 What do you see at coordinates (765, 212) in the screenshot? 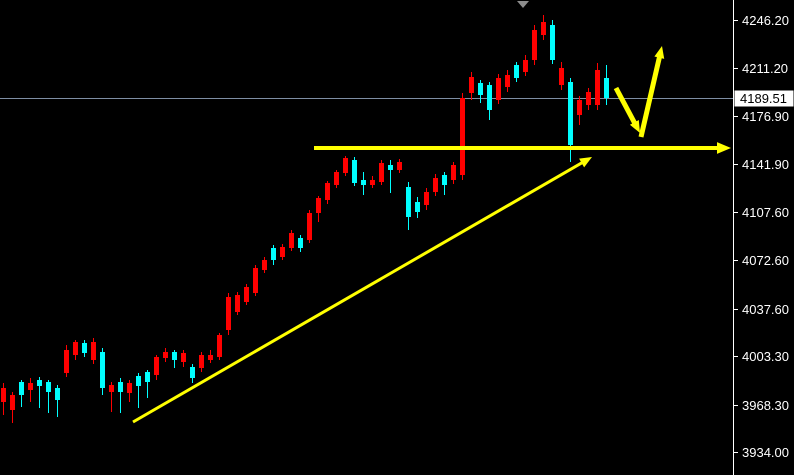
I see `price-axis-label: 4107.60` at bounding box center [765, 212].